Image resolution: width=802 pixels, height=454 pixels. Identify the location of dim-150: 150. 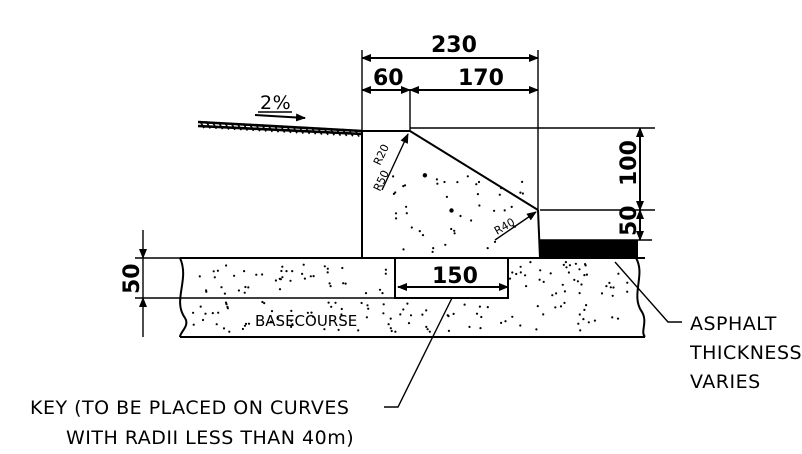
(455, 276).